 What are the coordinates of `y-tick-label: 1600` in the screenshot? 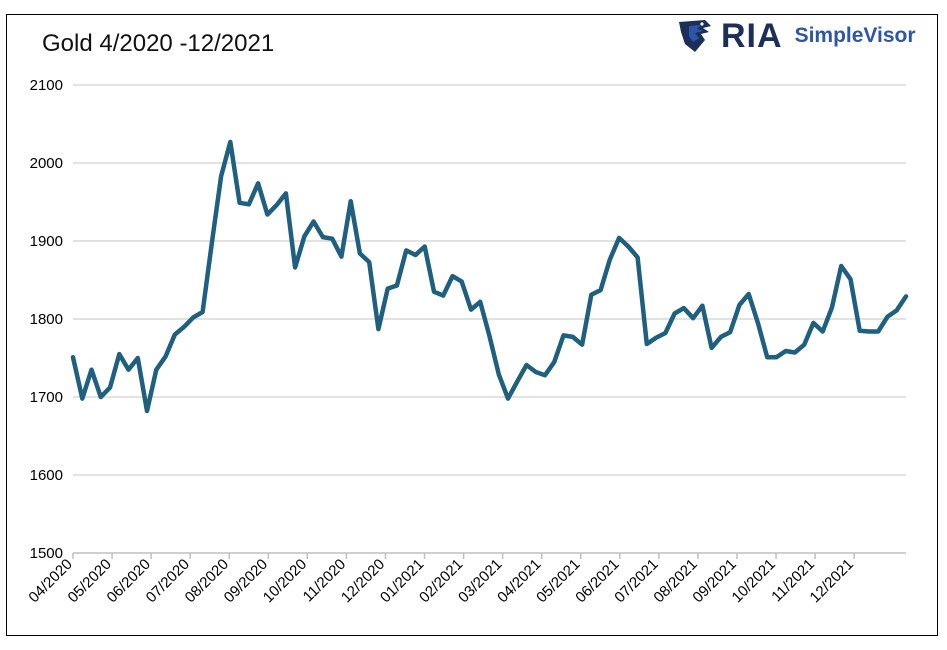 It's located at (46, 475).